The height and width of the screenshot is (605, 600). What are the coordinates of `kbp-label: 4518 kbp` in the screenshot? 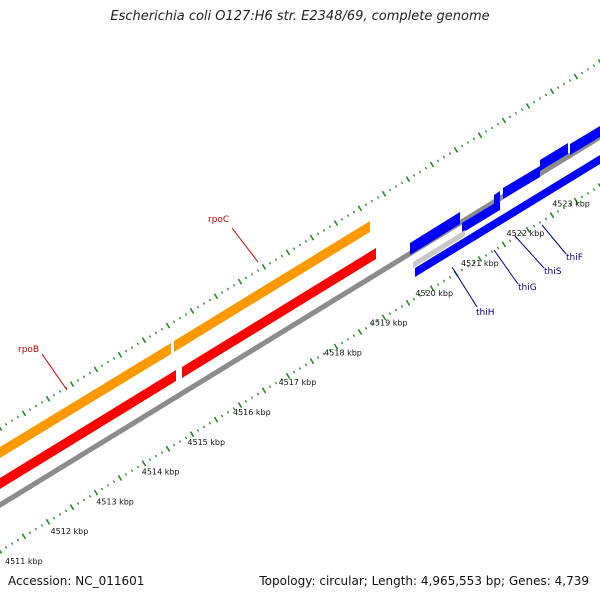 It's located at (343, 352).